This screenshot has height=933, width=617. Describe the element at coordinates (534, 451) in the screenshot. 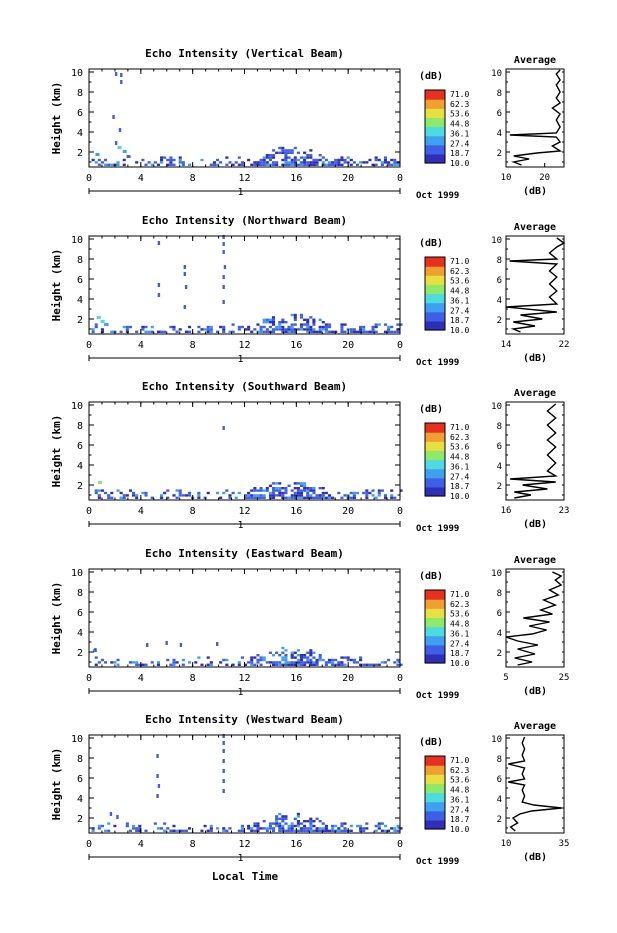

I see `average-profile-line` at that location.